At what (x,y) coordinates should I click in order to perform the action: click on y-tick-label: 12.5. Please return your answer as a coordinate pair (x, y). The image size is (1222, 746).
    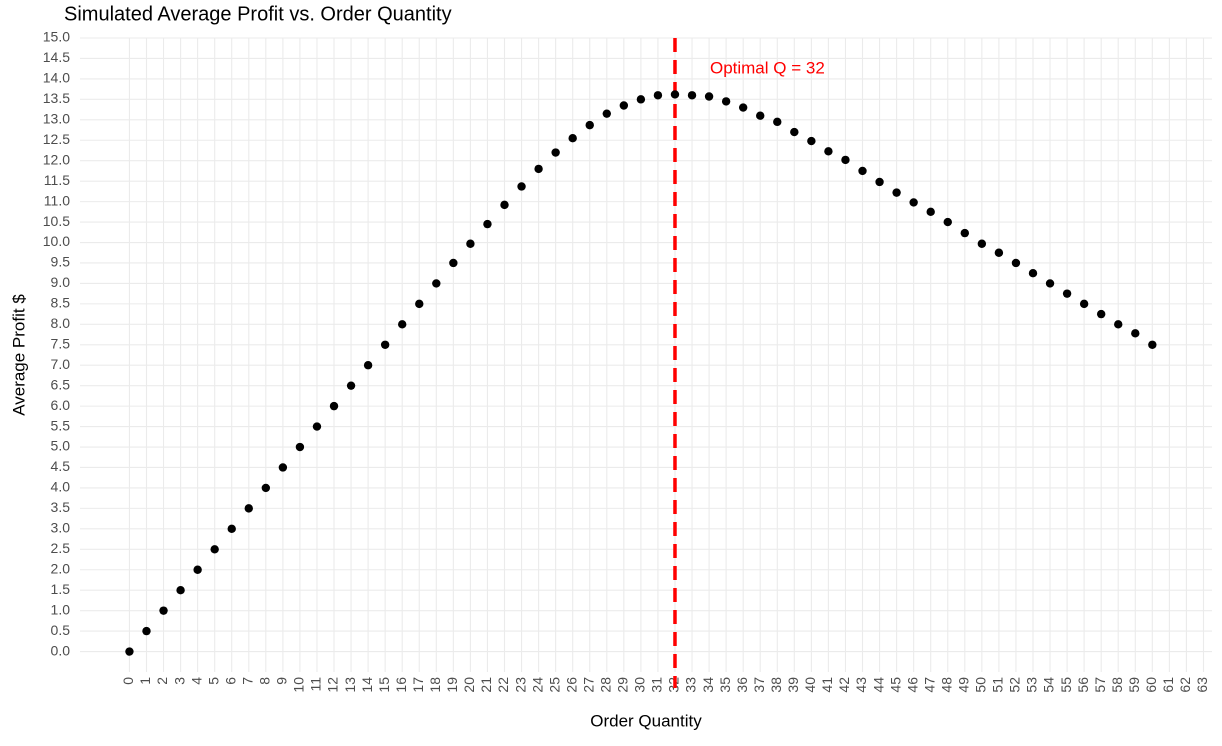
    Looking at the image, I should click on (56, 139).